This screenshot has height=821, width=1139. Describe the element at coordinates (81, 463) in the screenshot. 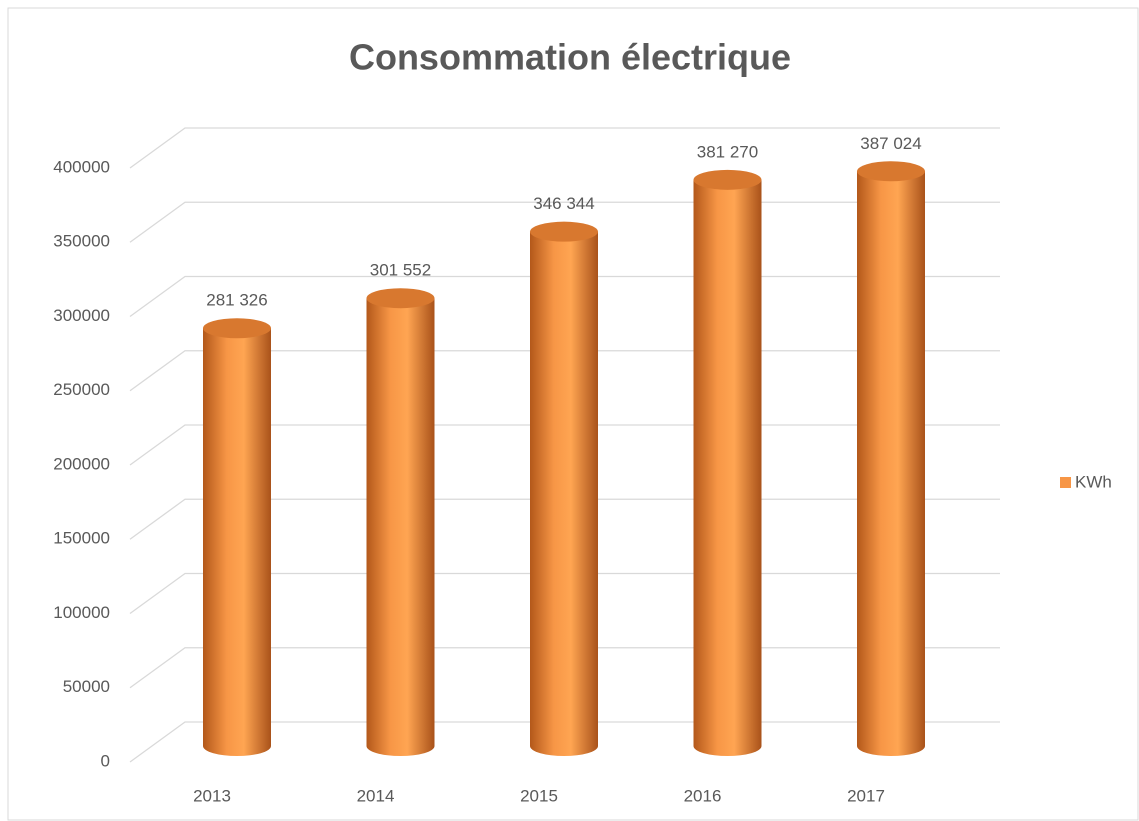

I see `y-tick-label: 200000` at that location.